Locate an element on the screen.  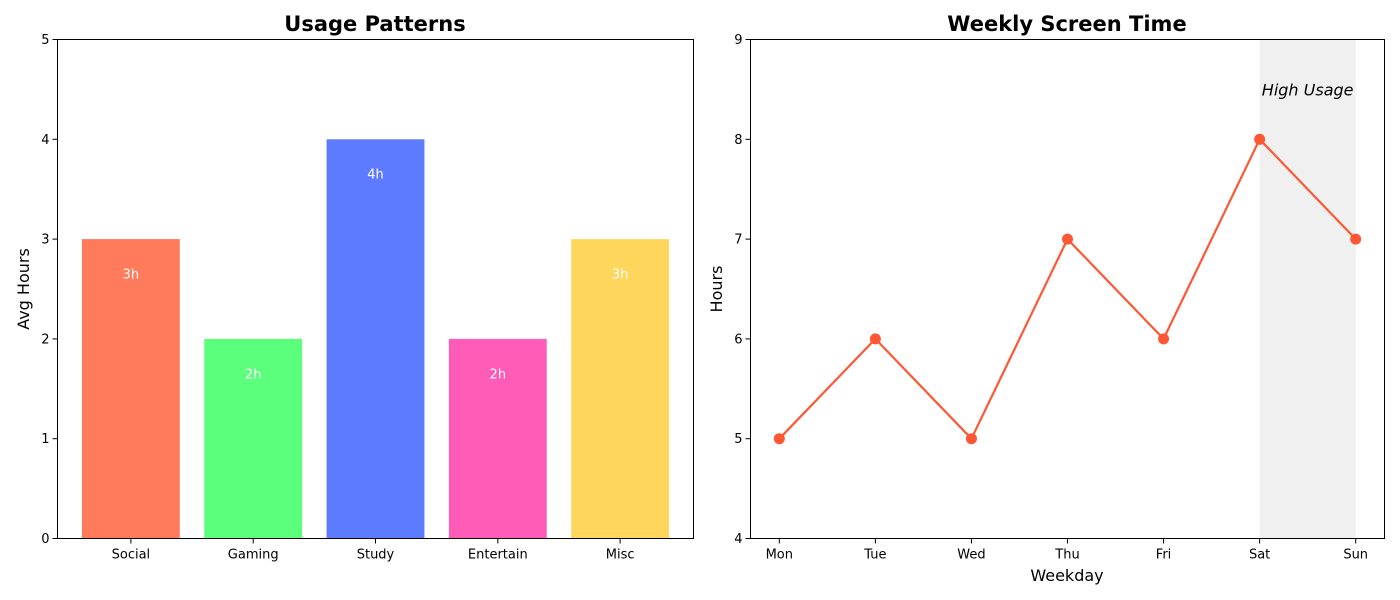
y-tick-label: 7 is located at coordinates (738, 240).